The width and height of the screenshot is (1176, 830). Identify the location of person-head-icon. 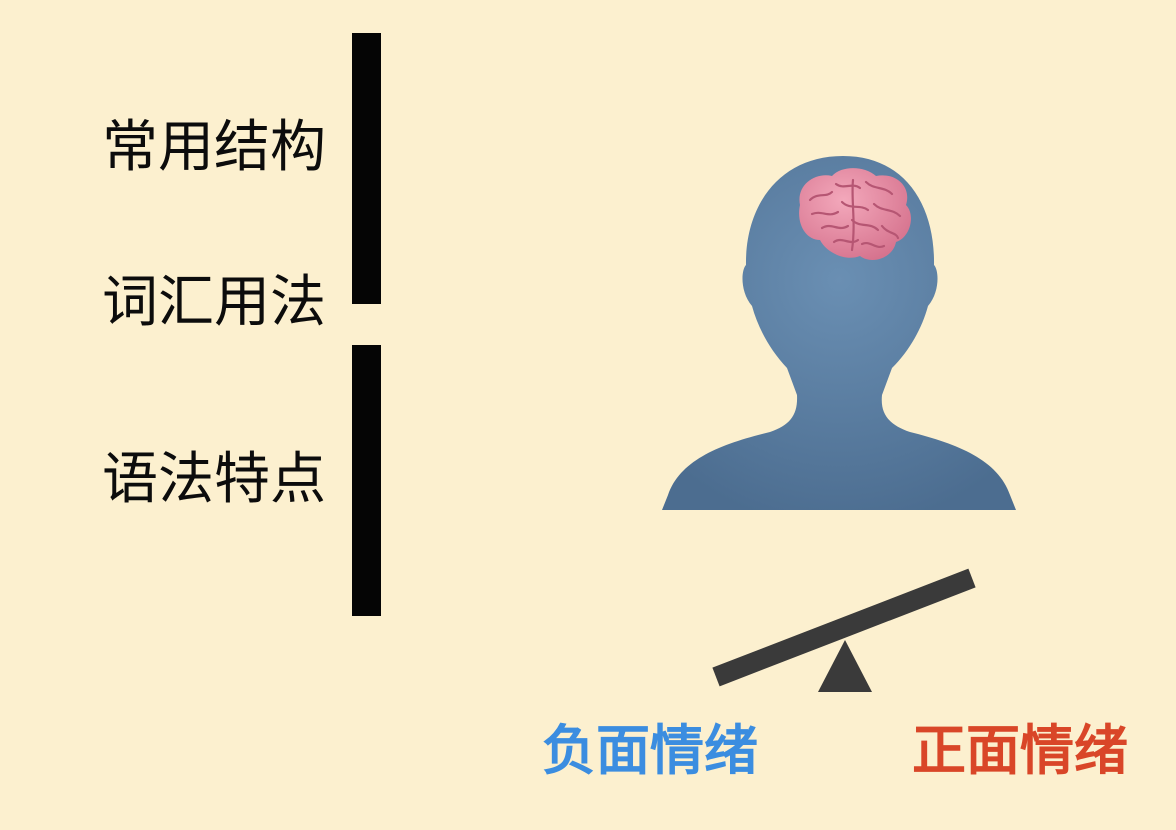
(839, 333).